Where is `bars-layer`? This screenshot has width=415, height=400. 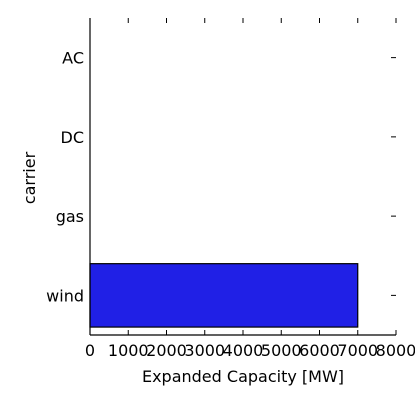 bars-layer is located at coordinates (224, 295).